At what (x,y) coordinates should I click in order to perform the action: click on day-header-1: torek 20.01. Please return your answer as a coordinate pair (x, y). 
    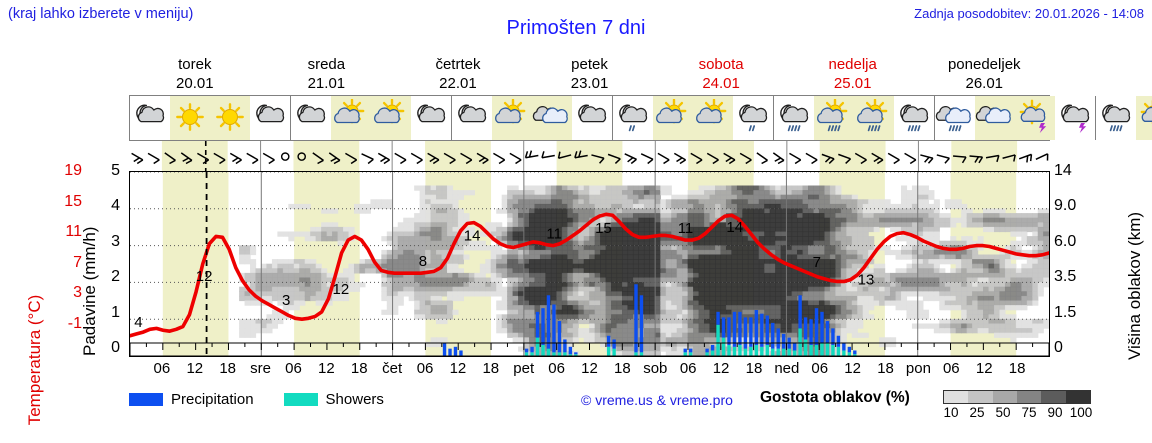
    Looking at the image, I should click on (195, 74).